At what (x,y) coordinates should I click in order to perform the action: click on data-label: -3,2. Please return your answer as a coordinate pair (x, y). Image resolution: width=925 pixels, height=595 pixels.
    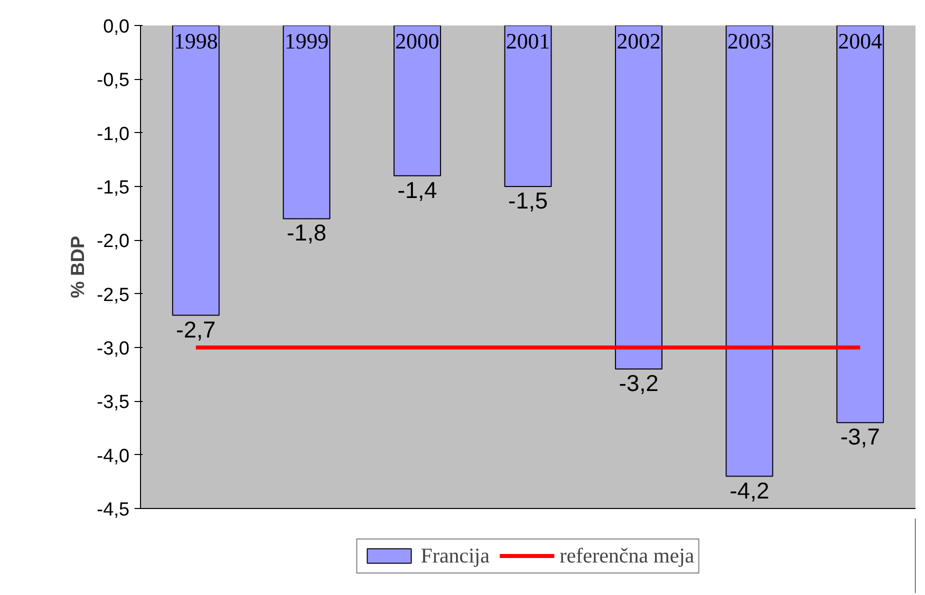
    Looking at the image, I should click on (638, 383).